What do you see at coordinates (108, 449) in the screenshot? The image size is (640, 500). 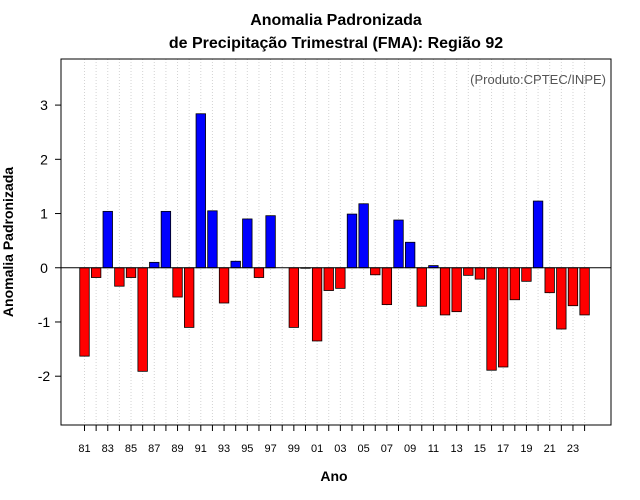 I see `x-tick-label: 83` at bounding box center [108, 449].